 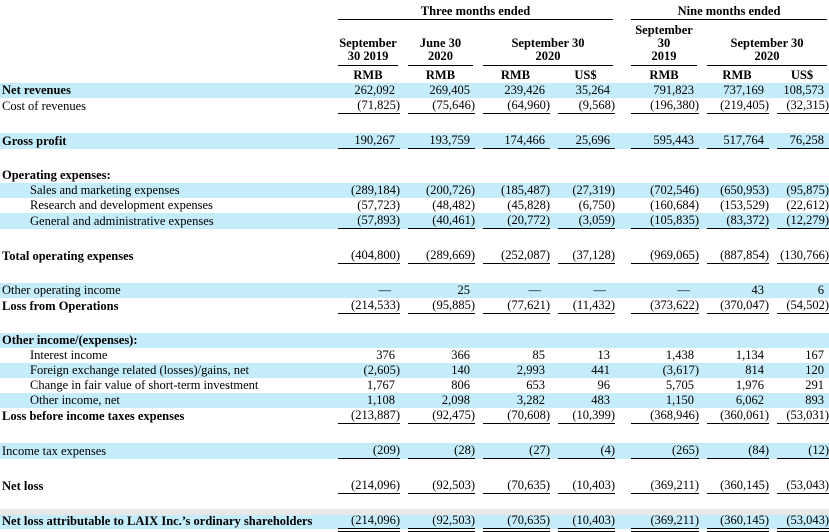 What do you see at coordinates (516, 306) in the screenshot?
I see `cell-text: (77,621)` at bounding box center [516, 306].